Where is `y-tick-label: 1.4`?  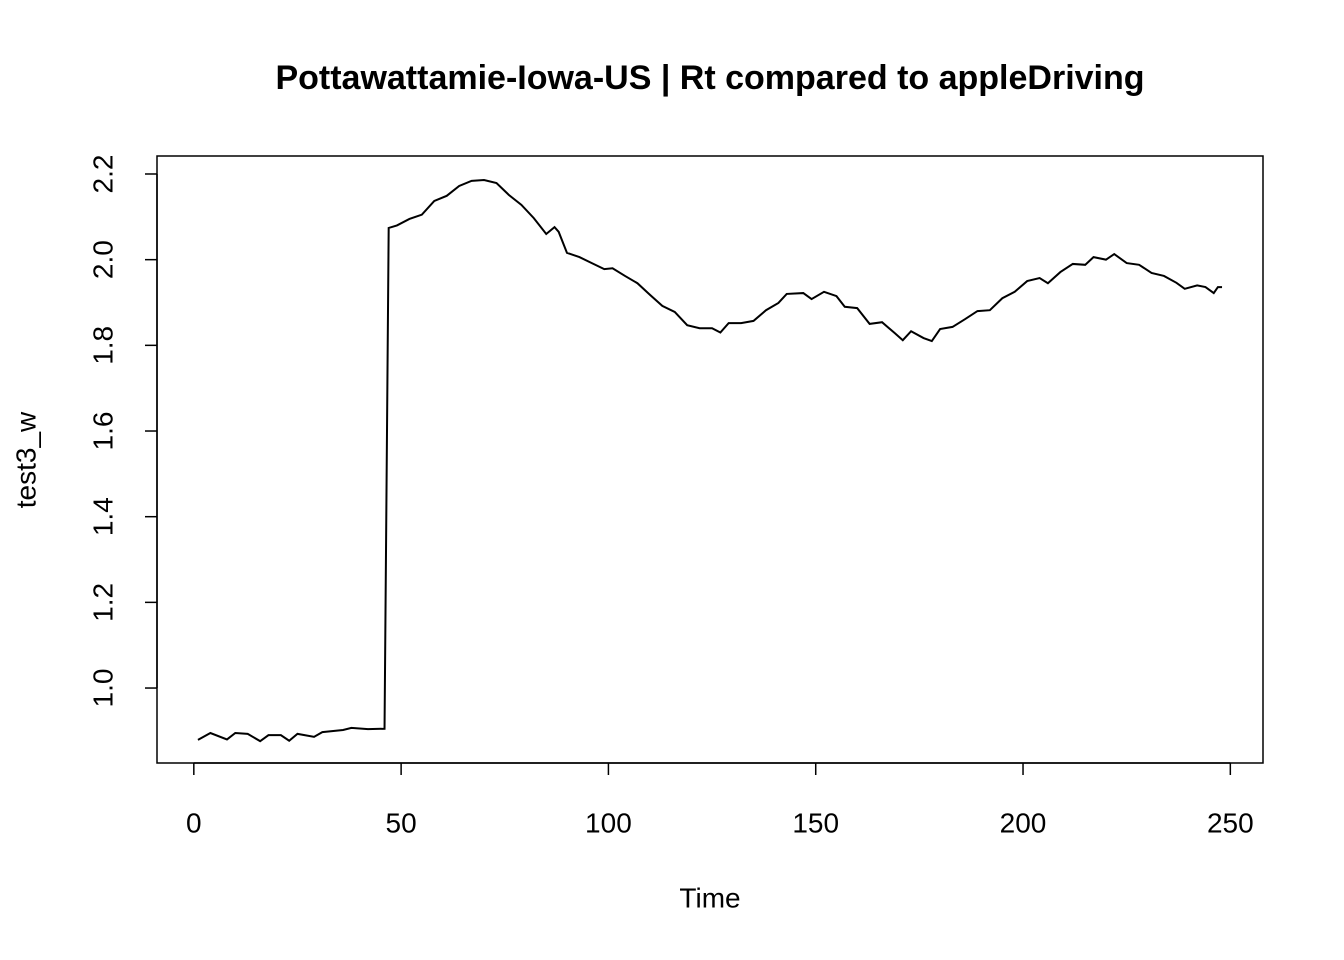 y-tick-label: 1.4 is located at coordinates (102, 516).